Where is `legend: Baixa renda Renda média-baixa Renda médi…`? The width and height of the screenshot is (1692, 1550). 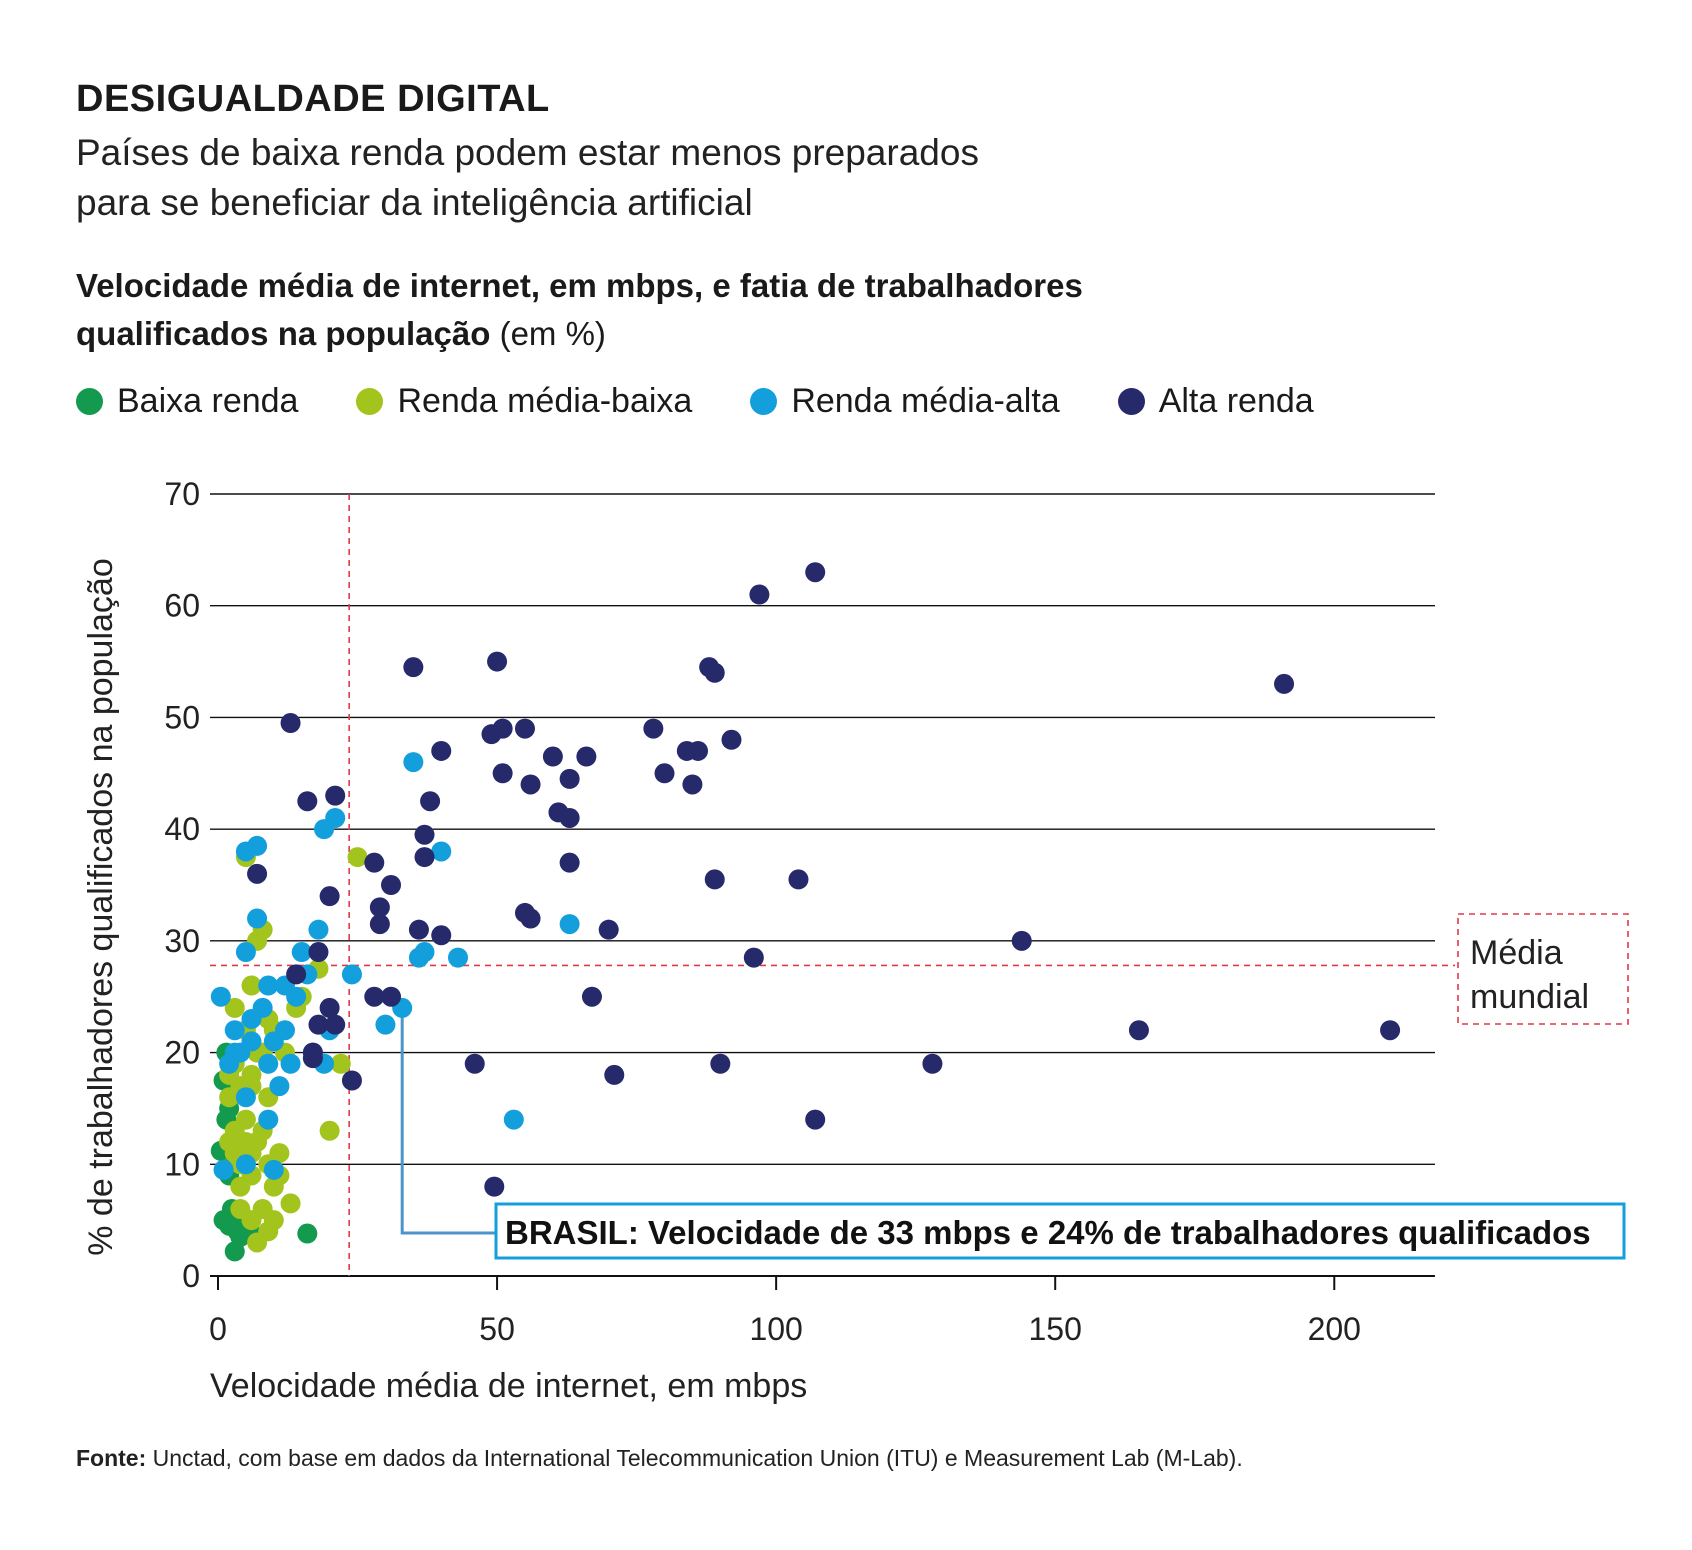 legend: Baixa renda Renda média-baixa Renda médi… is located at coordinates (724, 401).